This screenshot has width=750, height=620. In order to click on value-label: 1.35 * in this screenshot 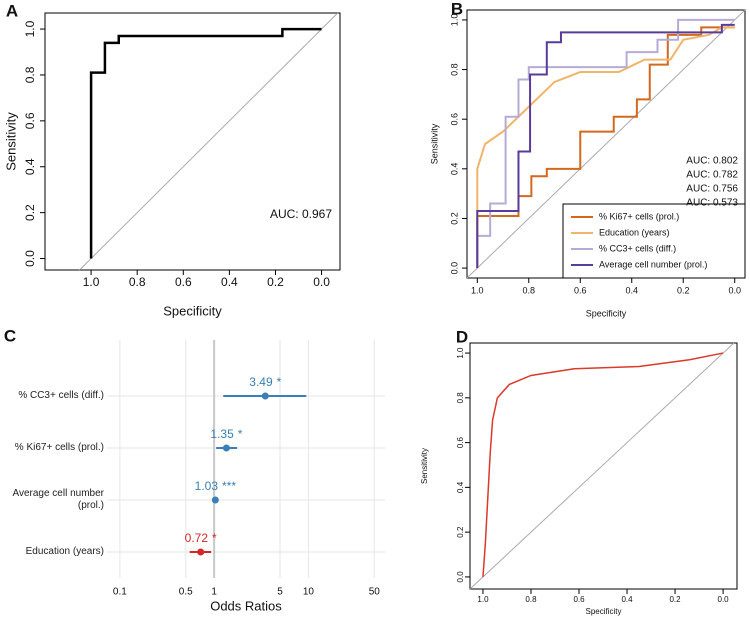, I will do `click(226, 434)`.